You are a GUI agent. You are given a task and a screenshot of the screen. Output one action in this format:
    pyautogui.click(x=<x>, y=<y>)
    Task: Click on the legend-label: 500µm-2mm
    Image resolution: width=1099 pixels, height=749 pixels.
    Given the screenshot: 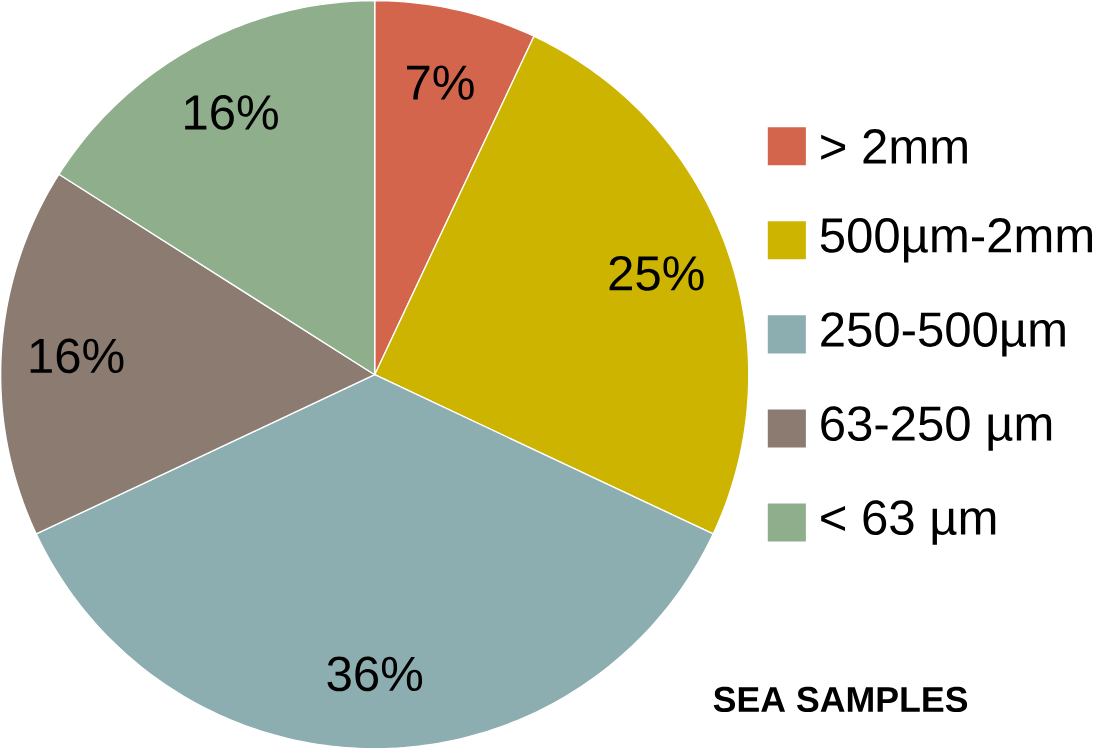 What is the action you would take?
    pyautogui.click(x=956, y=240)
    